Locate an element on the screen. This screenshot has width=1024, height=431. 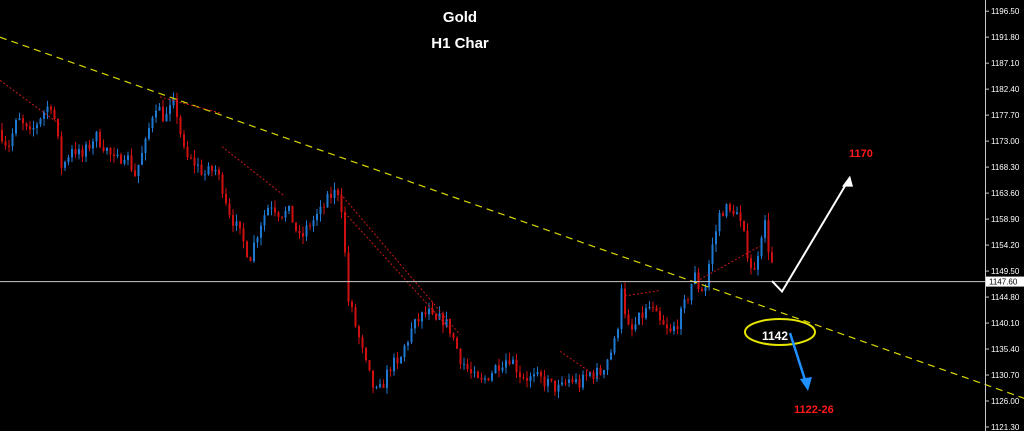
annotations-group: 1170 1142 1122-26 is located at coordinates (808, 282).